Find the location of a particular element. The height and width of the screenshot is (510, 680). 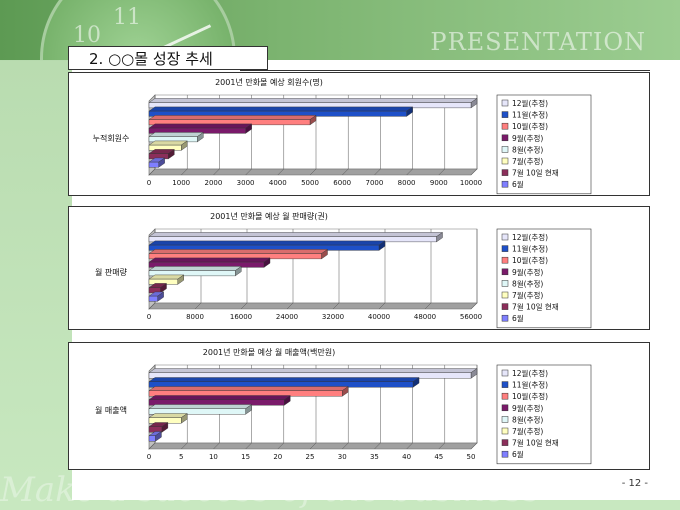

legend-box is located at coordinates (544, 414).